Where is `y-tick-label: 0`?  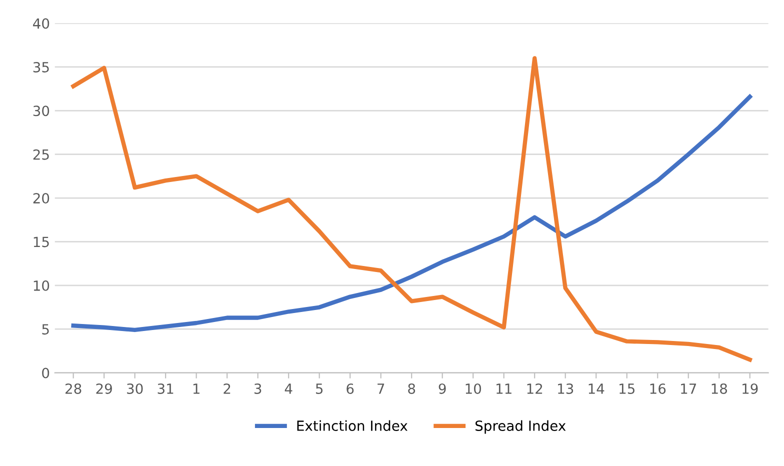 y-tick-label: 0 is located at coordinates (46, 373).